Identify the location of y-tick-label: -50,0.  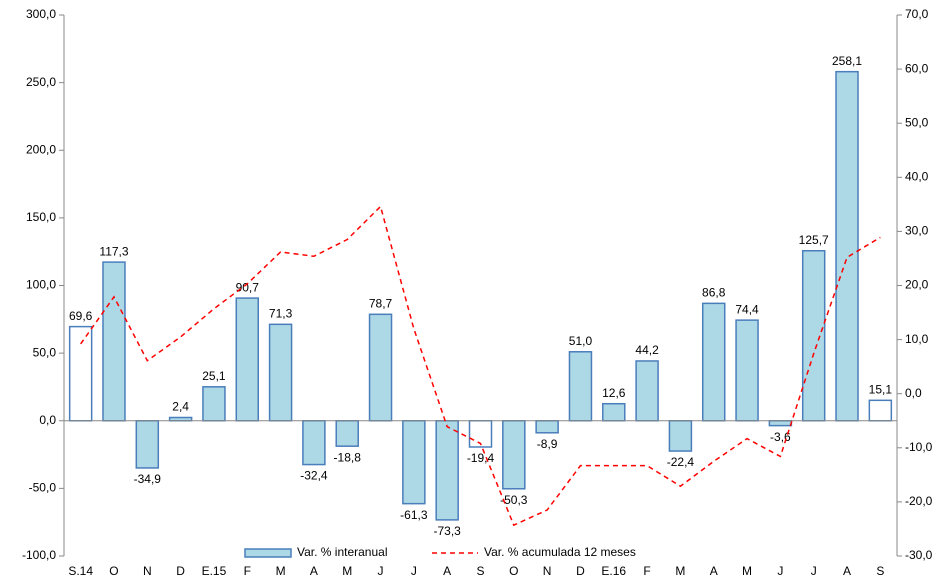
(43, 488).